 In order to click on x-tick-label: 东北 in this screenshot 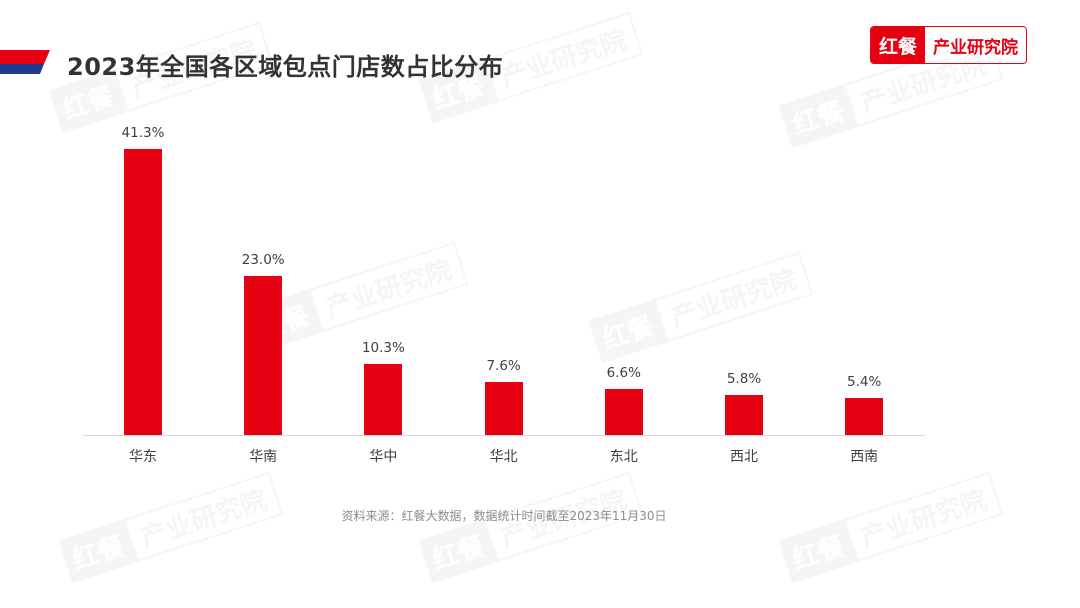, I will do `click(623, 457)`.